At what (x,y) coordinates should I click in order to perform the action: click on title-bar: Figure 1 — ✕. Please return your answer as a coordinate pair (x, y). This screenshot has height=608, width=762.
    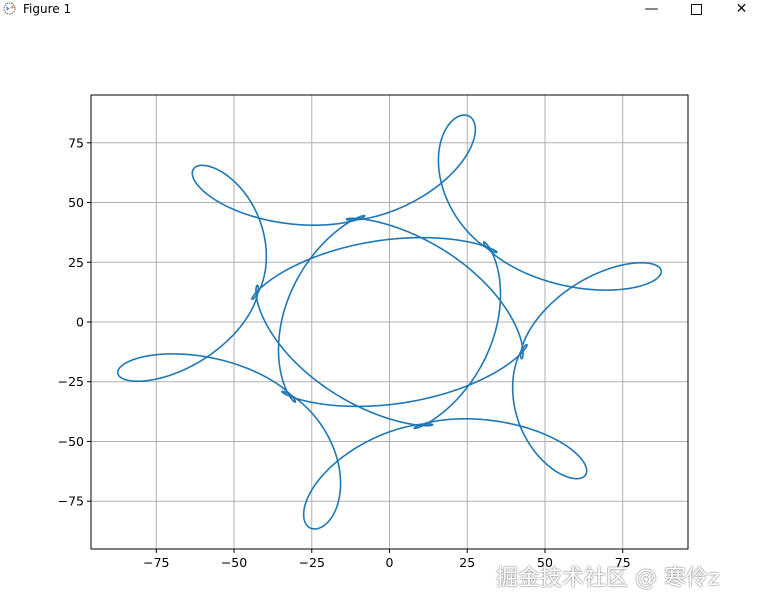
    Looking at the image, I should click on (381, 9).